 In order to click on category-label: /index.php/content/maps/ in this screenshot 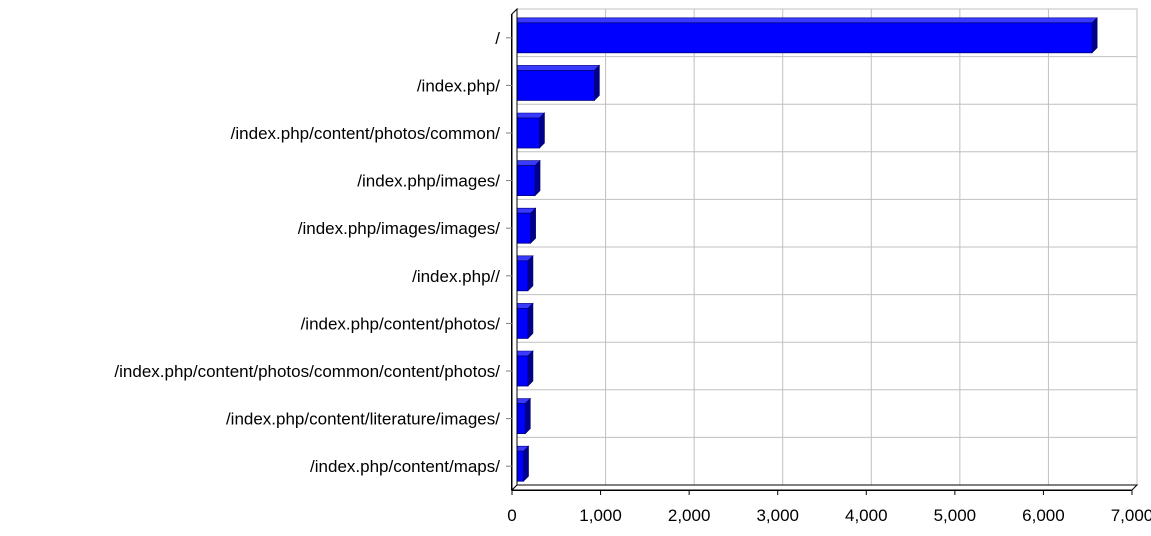, I will do `click(405, 466)`.